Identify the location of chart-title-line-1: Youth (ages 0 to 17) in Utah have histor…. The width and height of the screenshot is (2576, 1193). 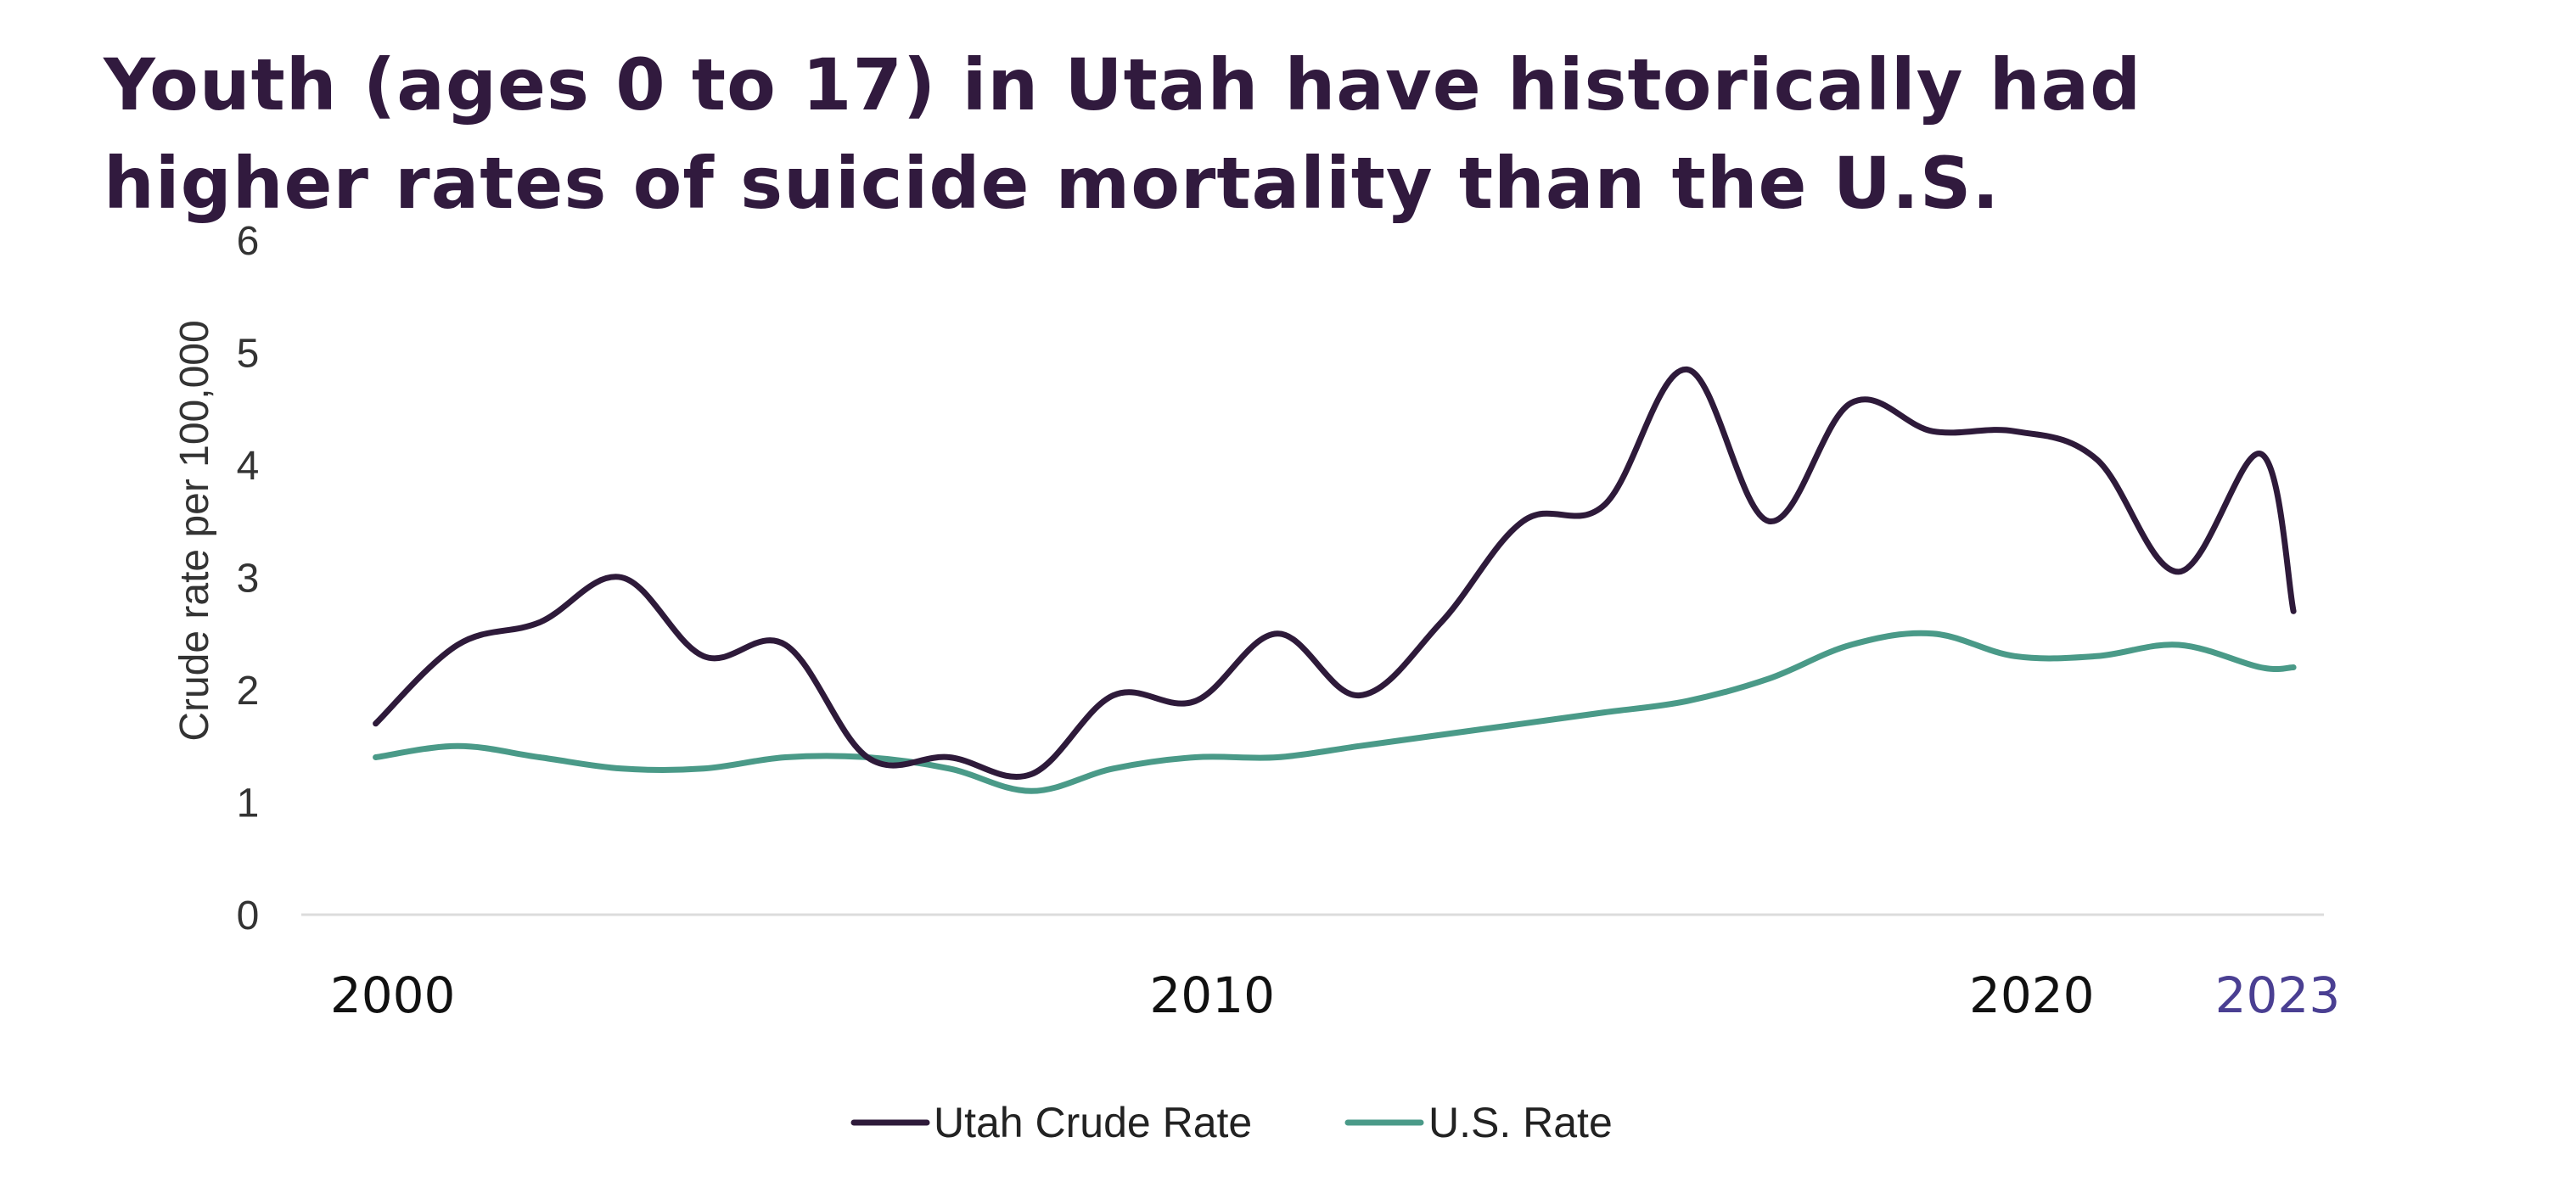
(1123, 84).